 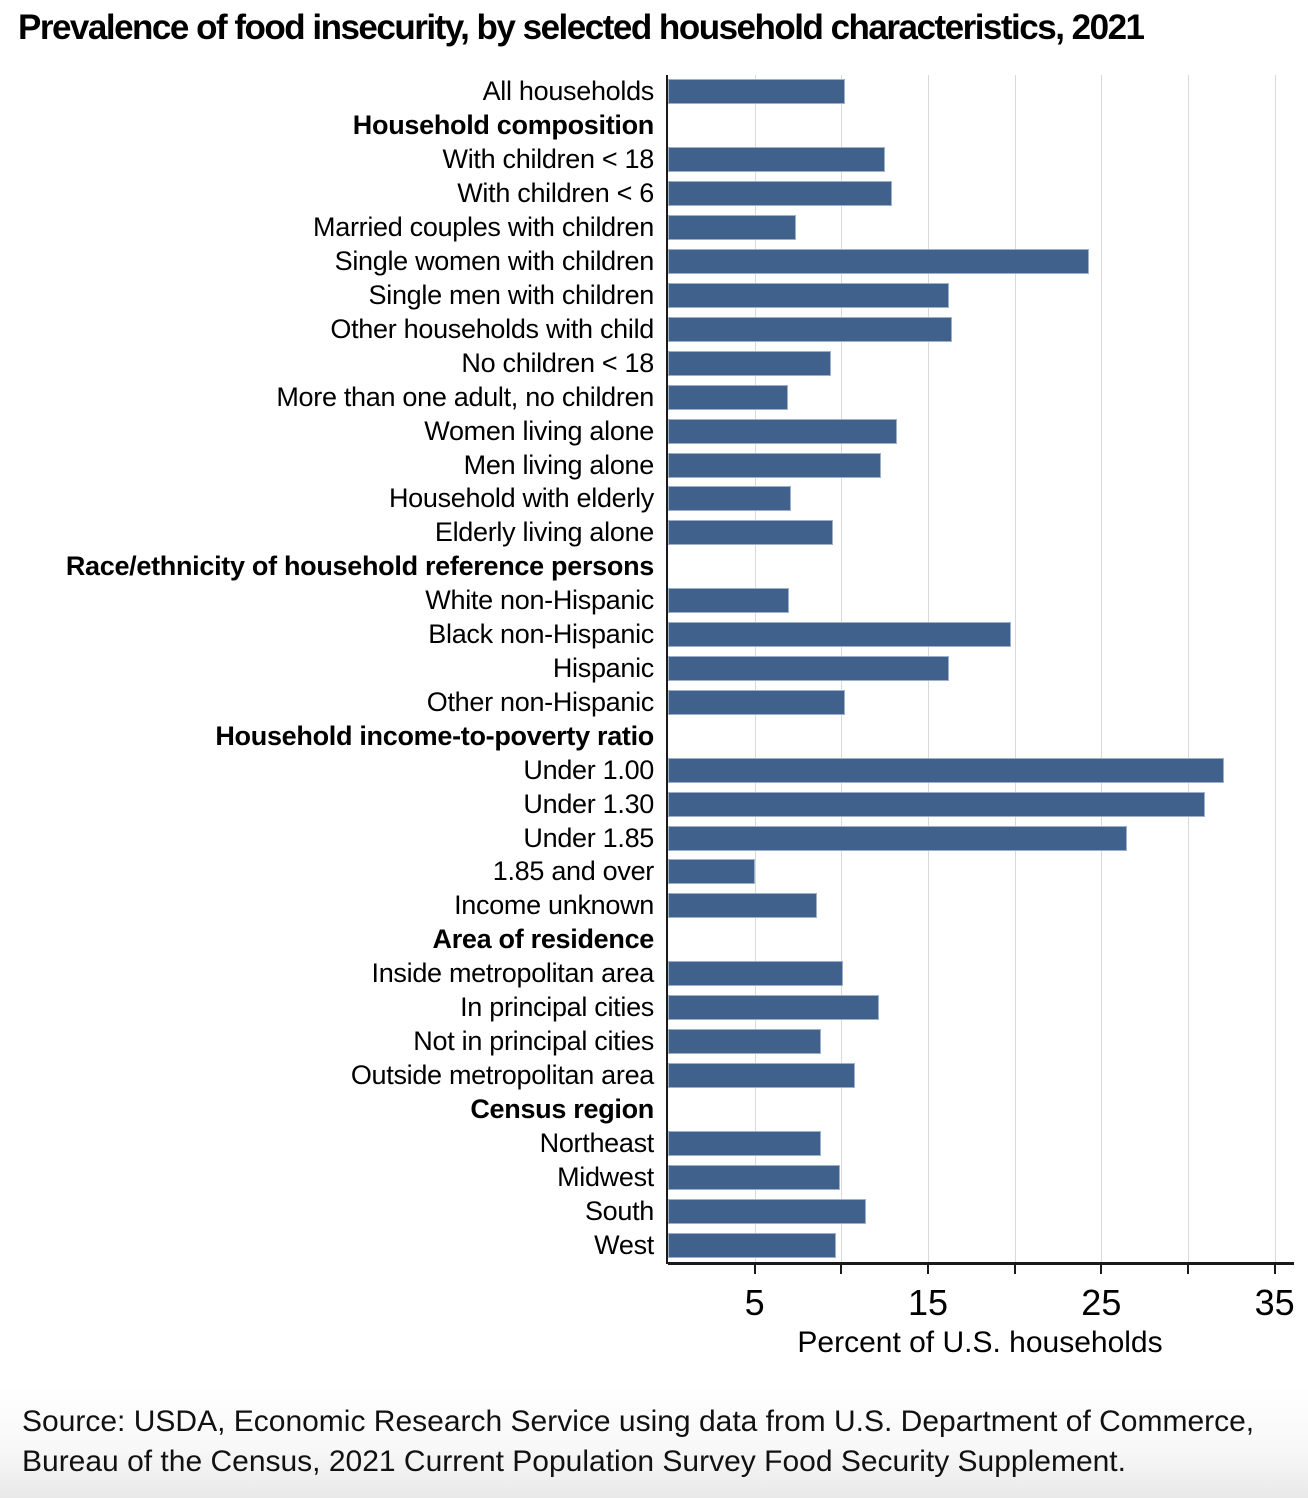 I want to click on tick-label-5: 5, so click(x=754, y=1302).